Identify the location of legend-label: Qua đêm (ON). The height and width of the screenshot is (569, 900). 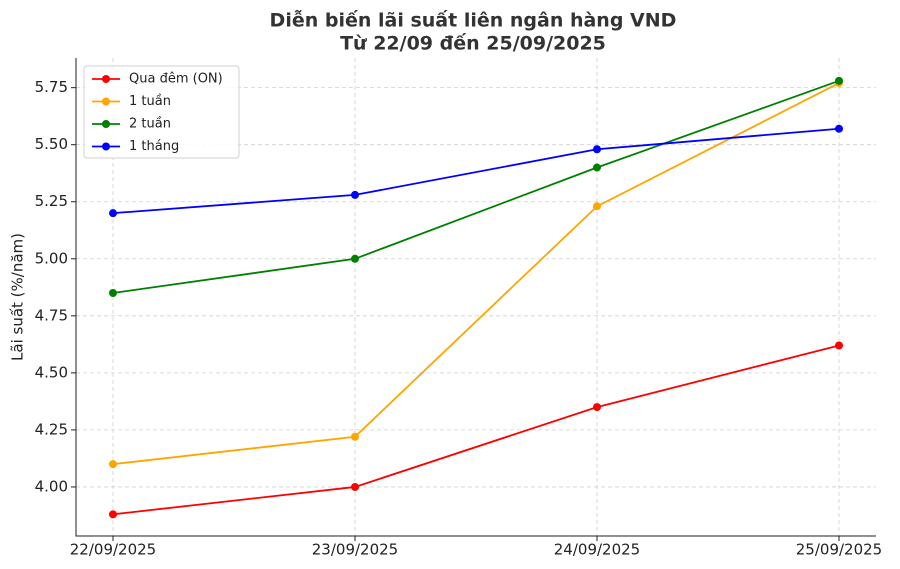
(176, 79).